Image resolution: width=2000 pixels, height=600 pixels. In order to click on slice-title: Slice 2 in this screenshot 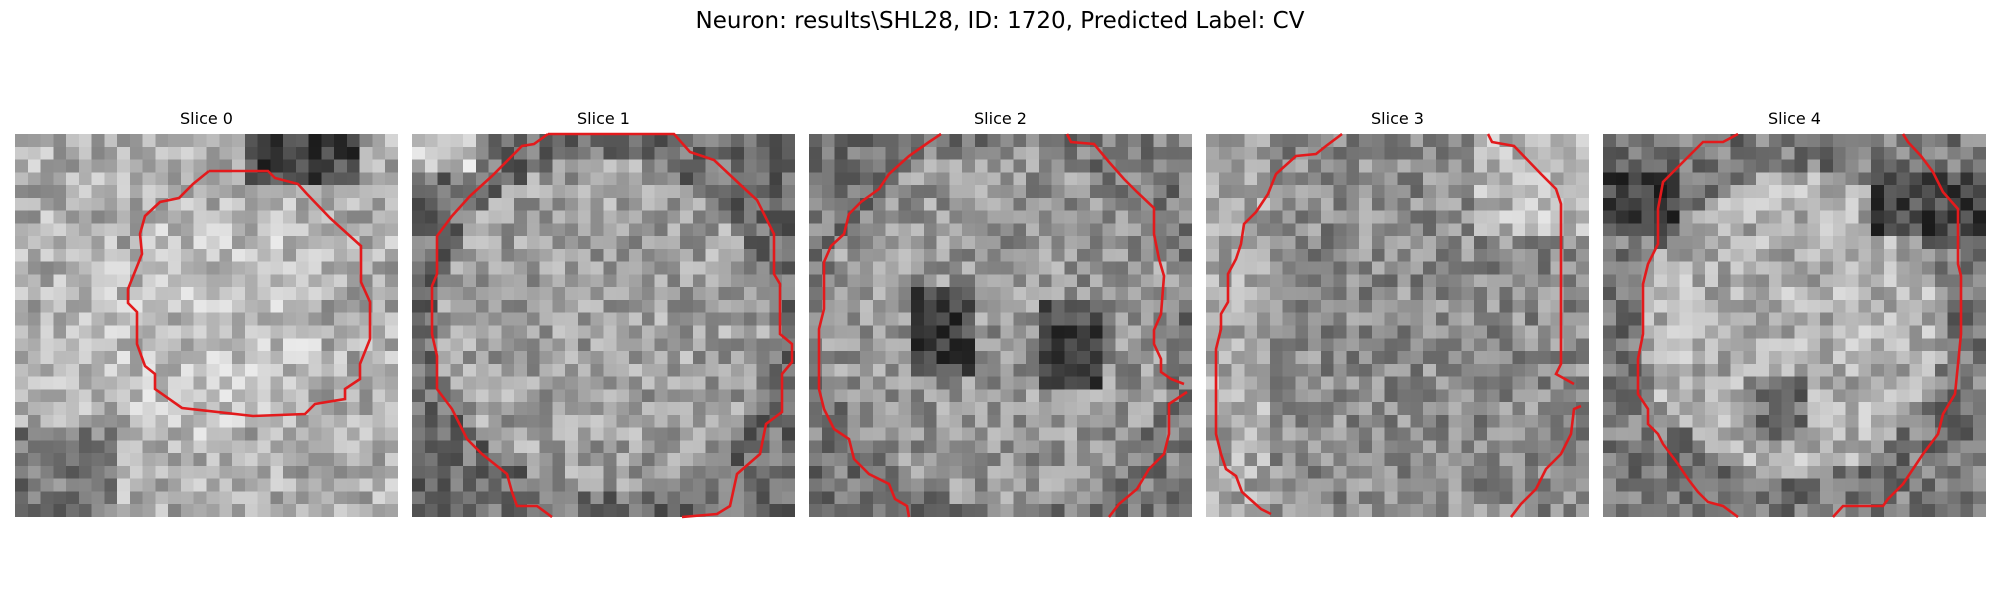, I will do `click(1000, 118)`.